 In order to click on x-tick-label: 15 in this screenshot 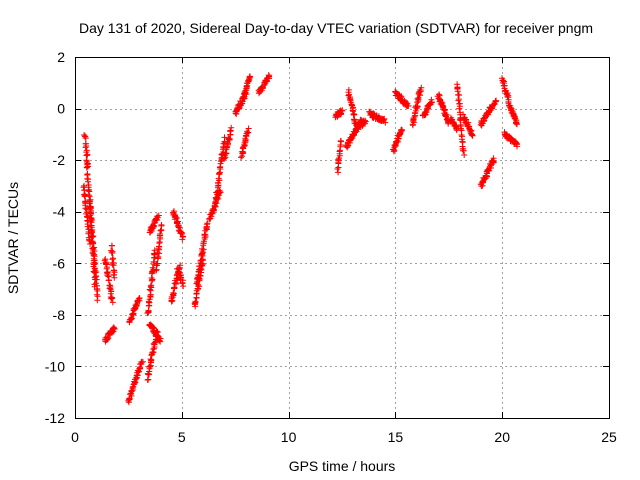, I will do `click(396, 437)`.